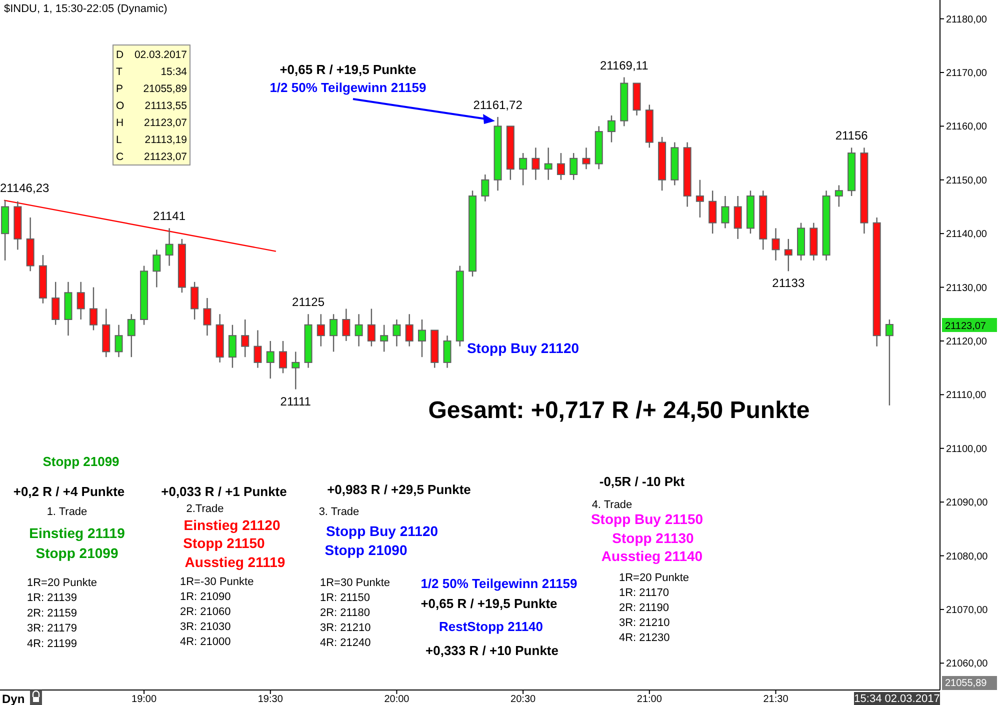 This screenshot has height=705, width=998. I want to click on annotation: 21156, so click(851, 135).